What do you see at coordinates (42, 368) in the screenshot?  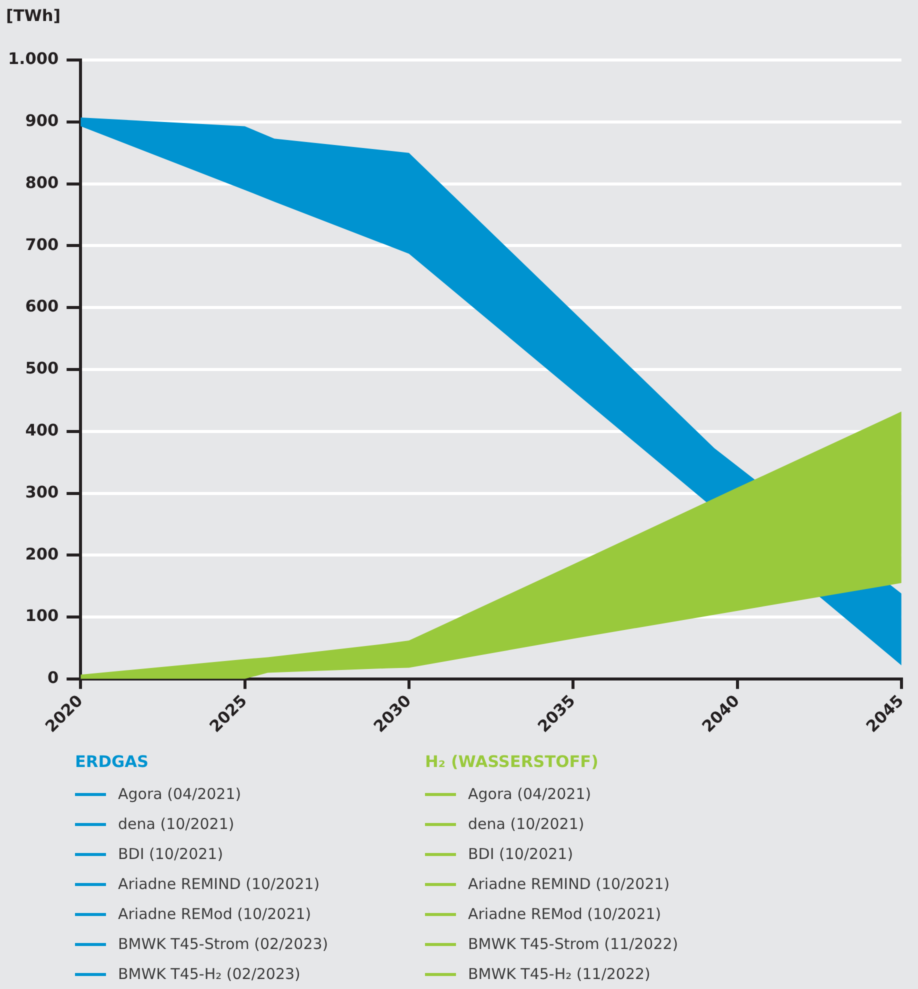 I see `y-tick-label: 500` at bounding box center [42, 368].